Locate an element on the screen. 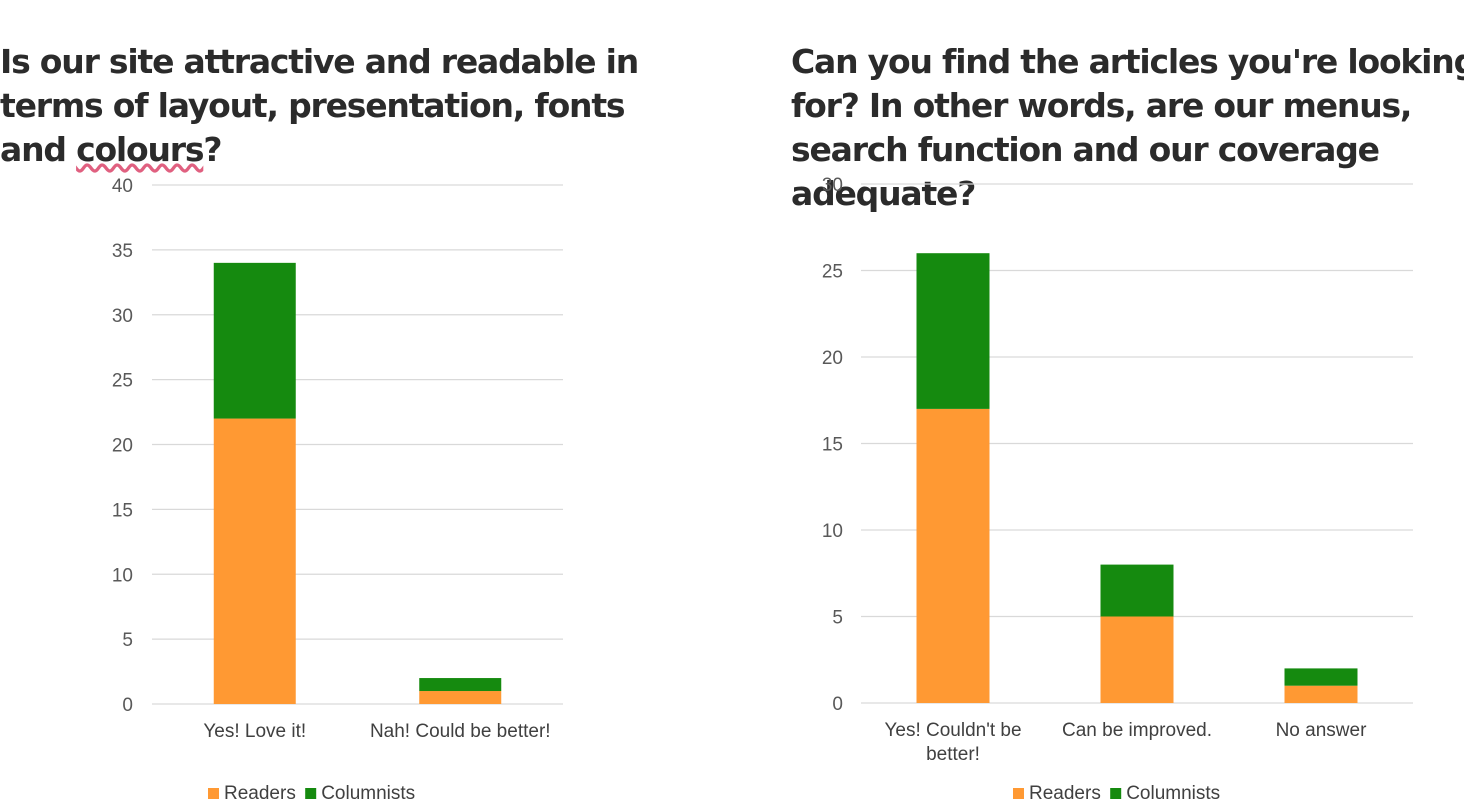 The height and width of the screenshot is (801, 1464). y-tick-label: 35 is located at coordinates (122, 251).